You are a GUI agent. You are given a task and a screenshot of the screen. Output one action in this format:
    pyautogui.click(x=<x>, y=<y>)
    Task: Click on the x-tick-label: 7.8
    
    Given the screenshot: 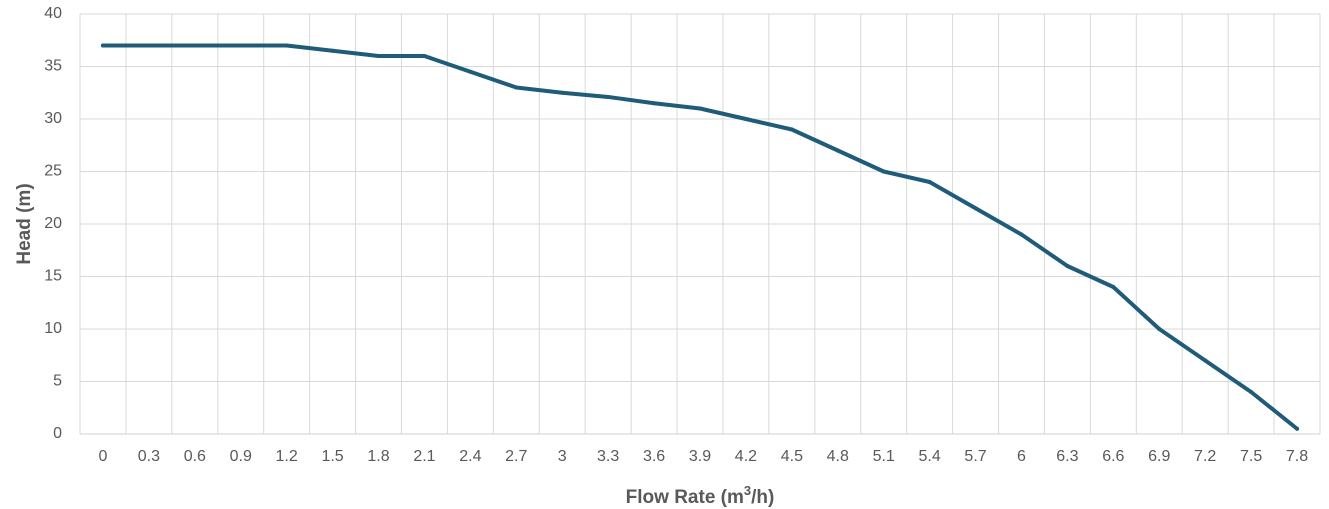 What is the action you would take?
    pyautogui.click(x=1297, y=456)
    